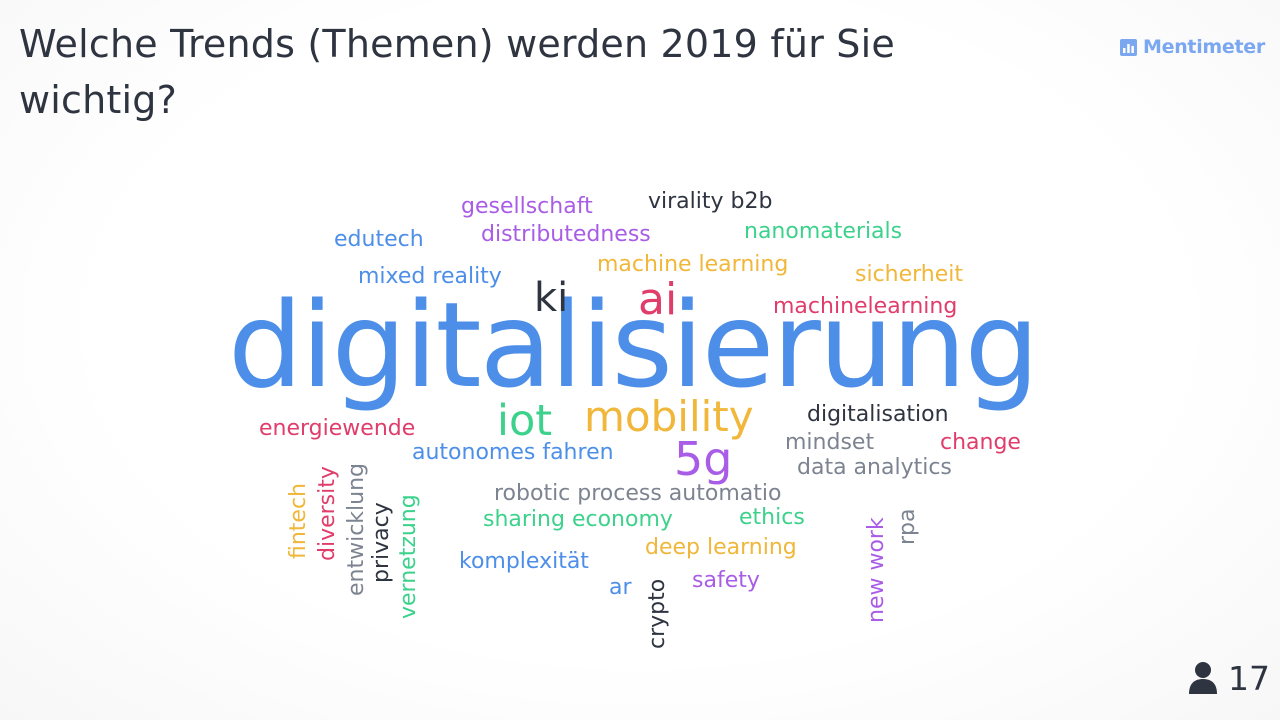  What do you see at coordinates (337, 428) in the screenshot?
I see `word-energiewende: energiewende` at bounding box center [337, 428].